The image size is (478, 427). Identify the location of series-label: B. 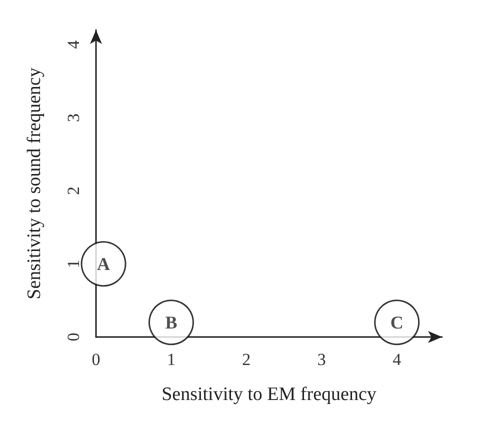
(171, 322).